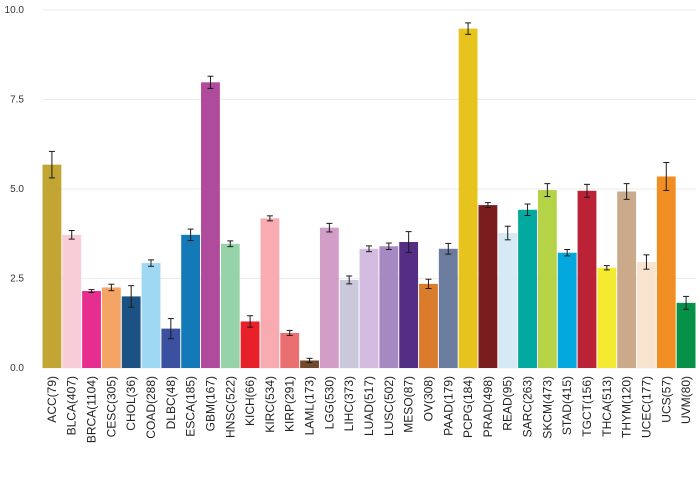  What do you see at coordinates (528, 406) in the screenshot?
I see `x-tick-label: SARC(263)` at bounding box center [528, 406].